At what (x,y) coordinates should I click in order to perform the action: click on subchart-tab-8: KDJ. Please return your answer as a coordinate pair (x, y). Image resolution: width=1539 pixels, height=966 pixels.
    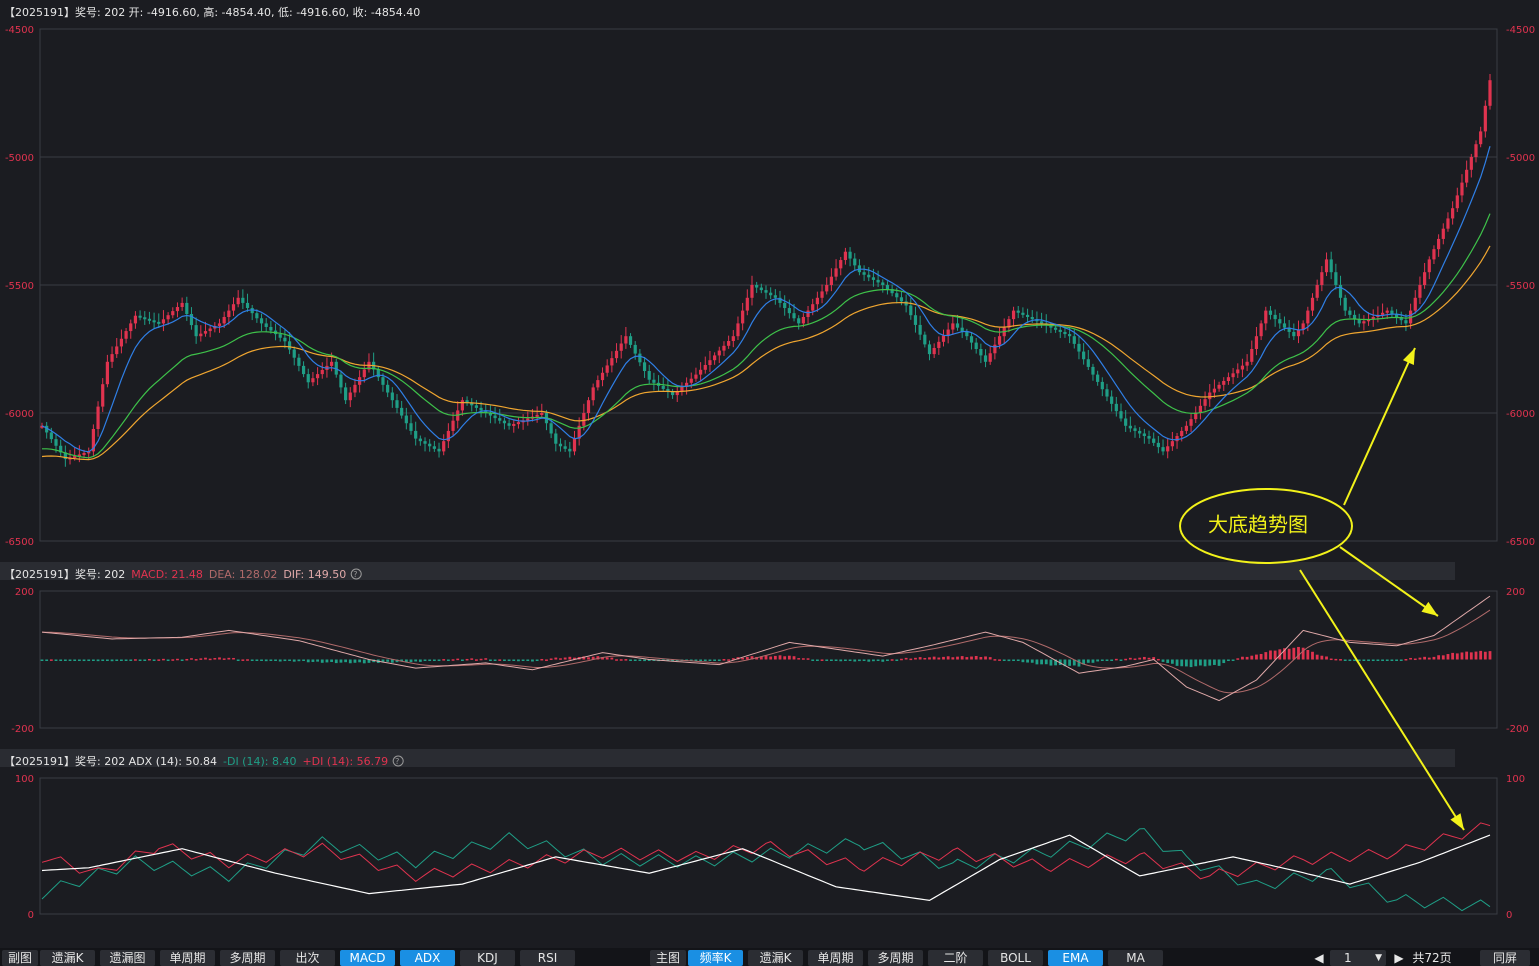
    Looking at the image, I should click on (487, 958).